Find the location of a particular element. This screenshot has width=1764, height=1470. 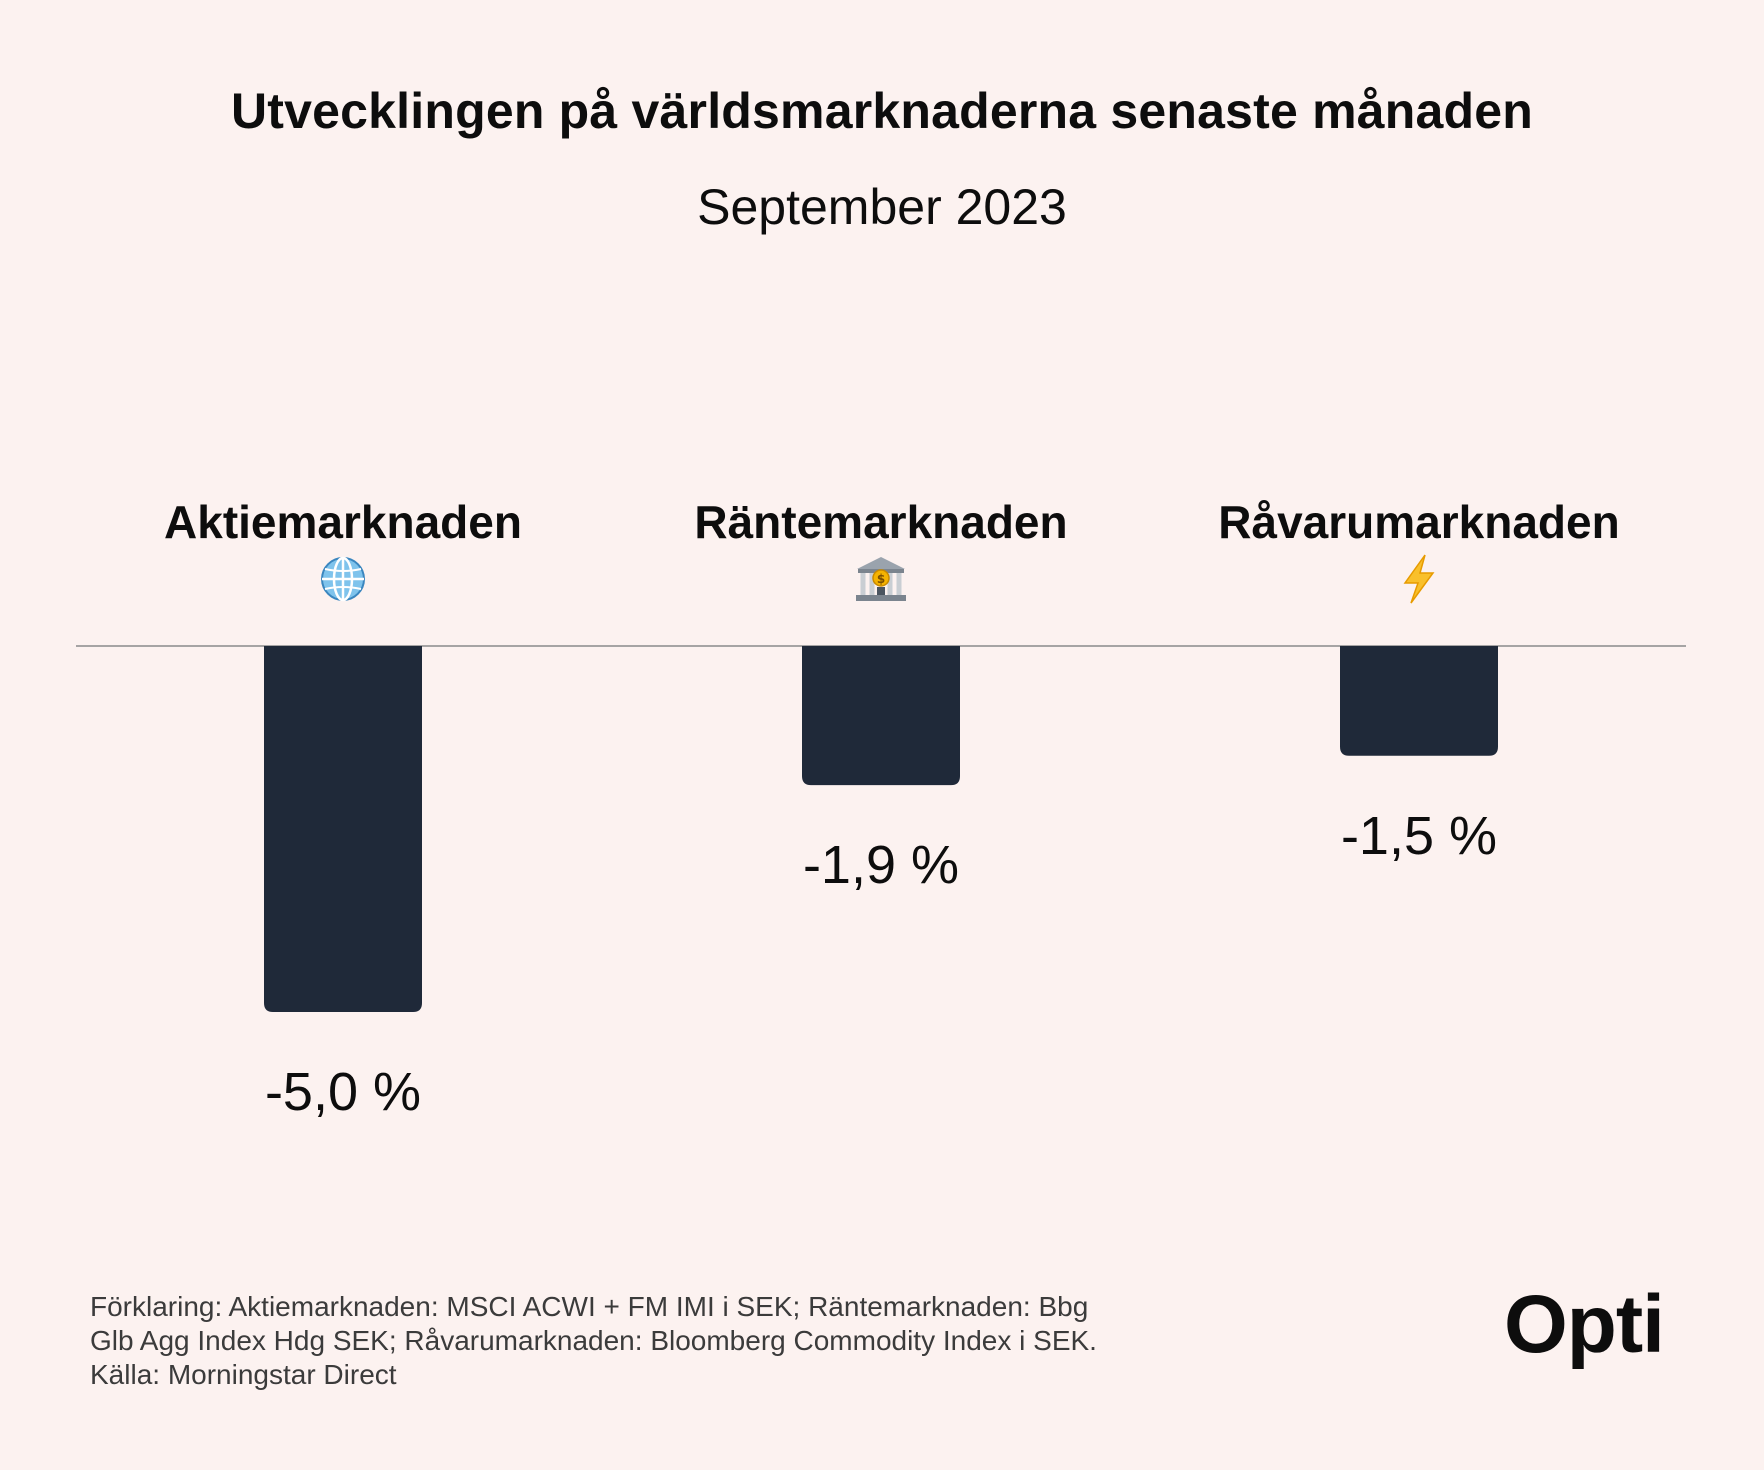

chart-subtitle: September 2023 is located at coordinates (882, 207).